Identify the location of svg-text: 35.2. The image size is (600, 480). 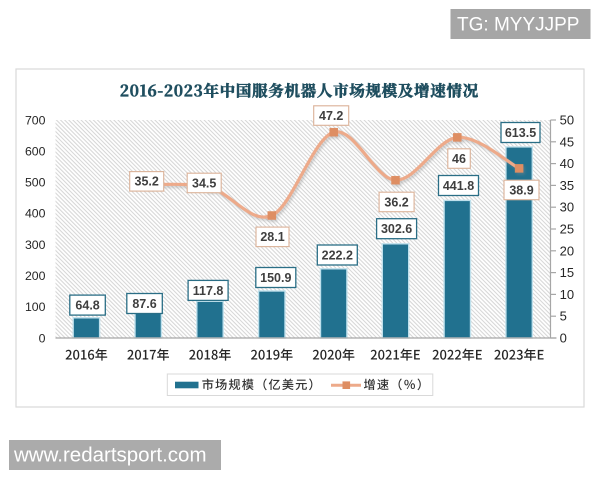
(147, 182).